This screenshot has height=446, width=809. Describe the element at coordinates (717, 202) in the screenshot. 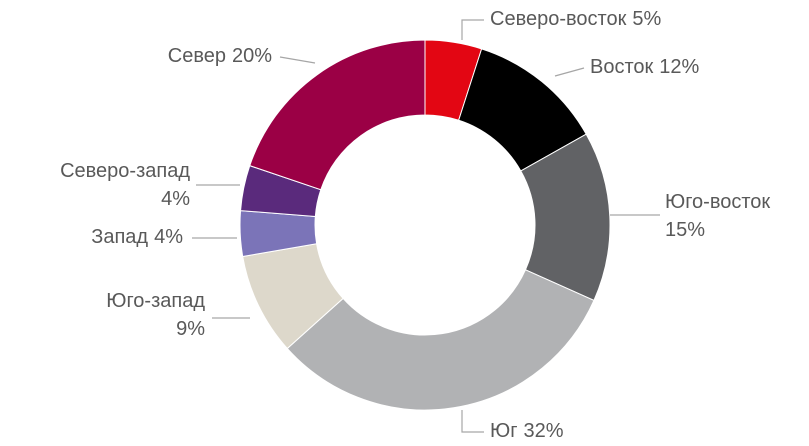

I see `category-label: Юго-восток` at that location.